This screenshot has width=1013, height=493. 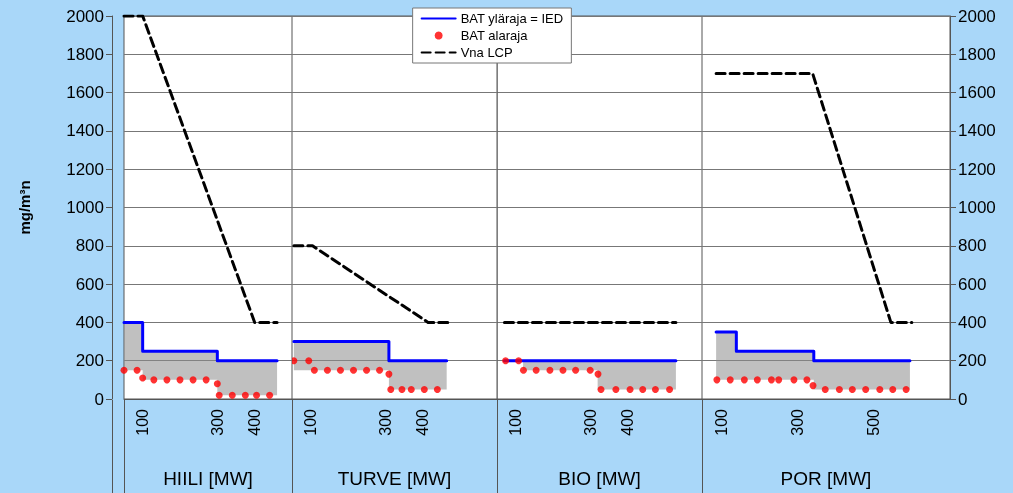 I want to click on x-axis-title: POR [MW], so click(x=826, y=478).